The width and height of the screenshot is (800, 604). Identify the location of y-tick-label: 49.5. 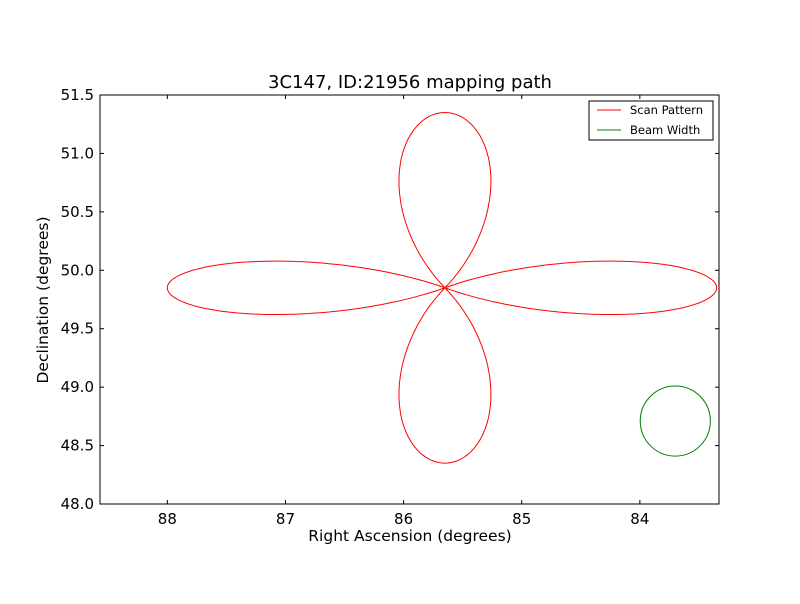
(77, 329).